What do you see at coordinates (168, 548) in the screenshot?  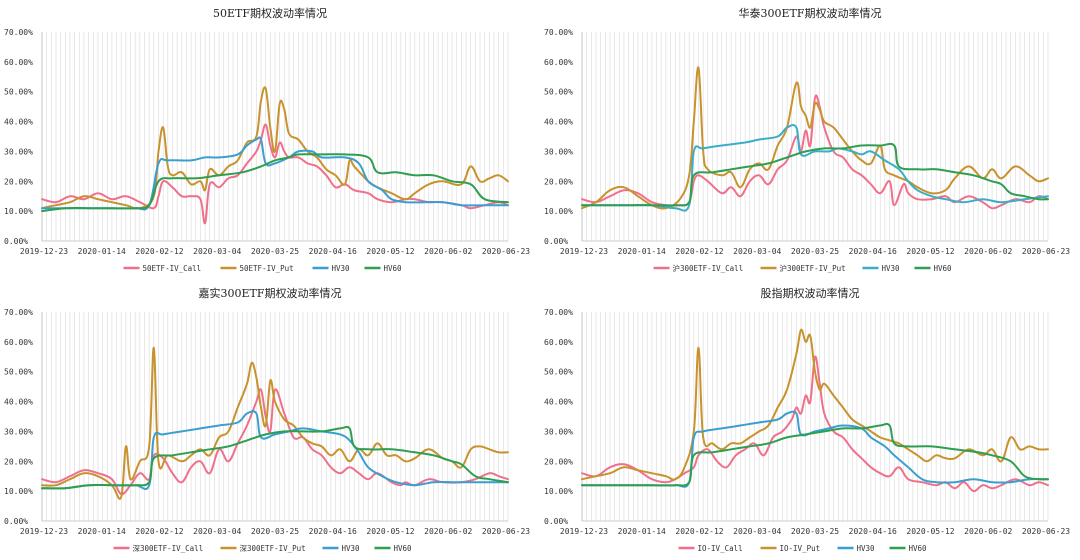 I see `legend-label: 深300ETF-IV_Call` at bounding box center [168, 548].